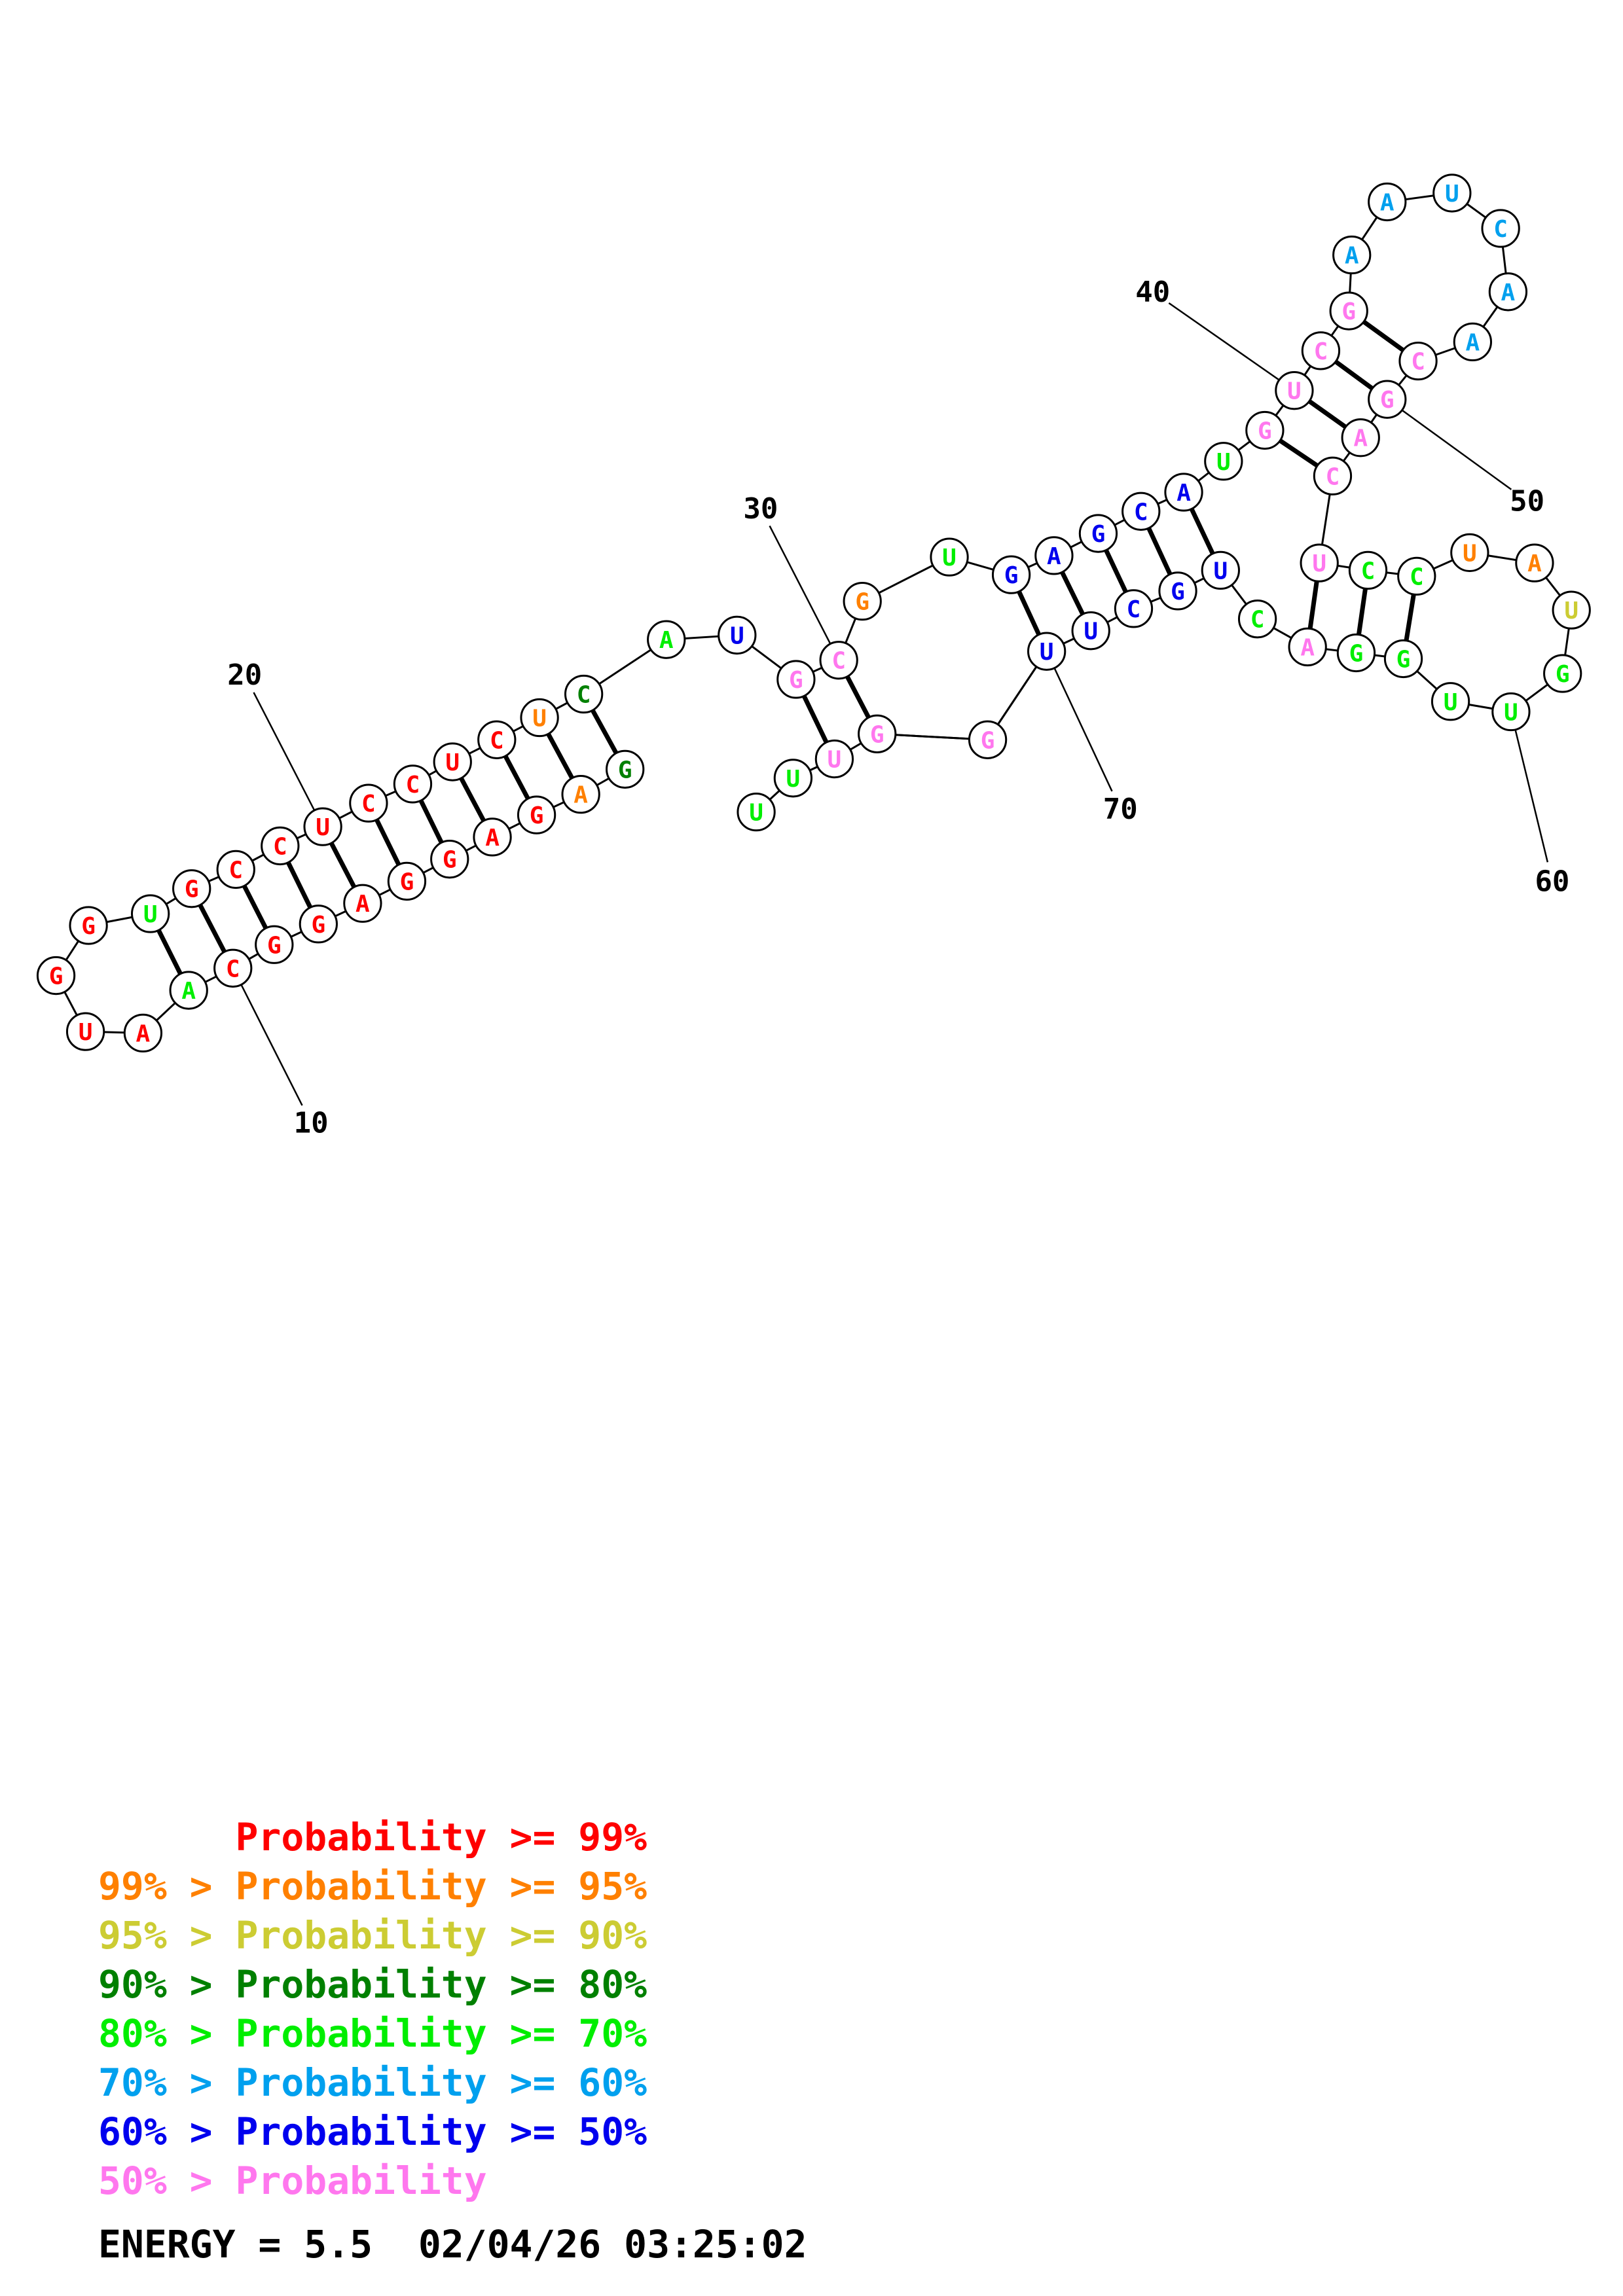  Describe the element at coordinates (167, 1886) in the screenshot. I see `legend-prefix: 99% >` at that location.